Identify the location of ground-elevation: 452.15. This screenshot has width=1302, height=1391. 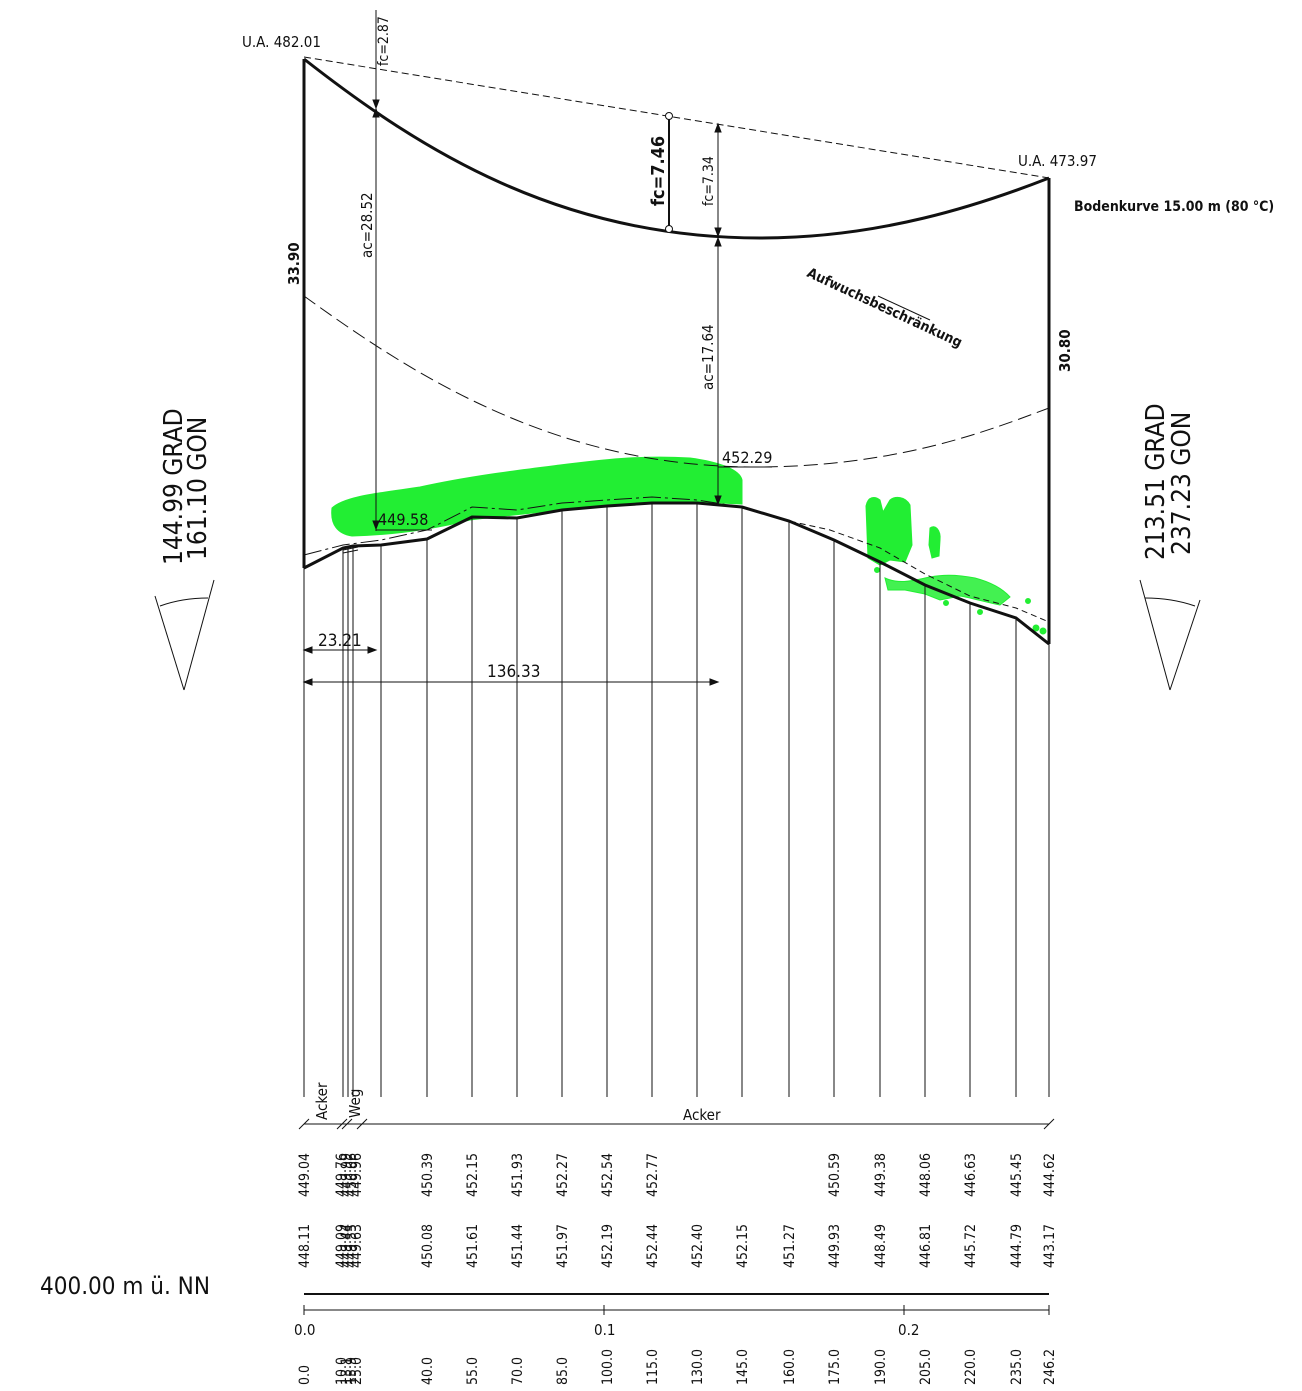
(743, 1246).